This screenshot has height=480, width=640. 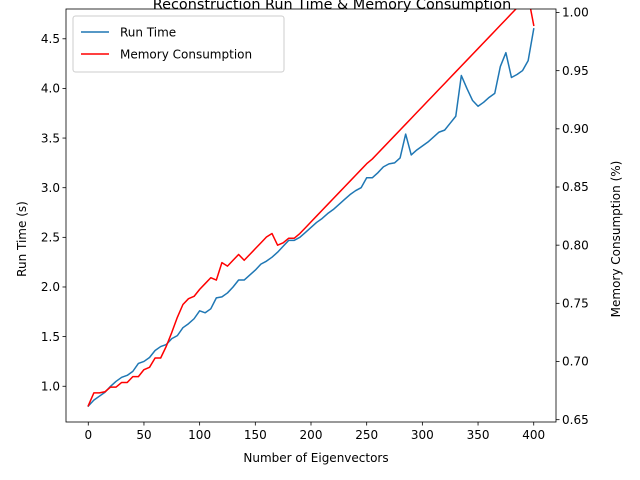 I want to click on left-y-tick-label: 2.5, so click(x=50, y=238).